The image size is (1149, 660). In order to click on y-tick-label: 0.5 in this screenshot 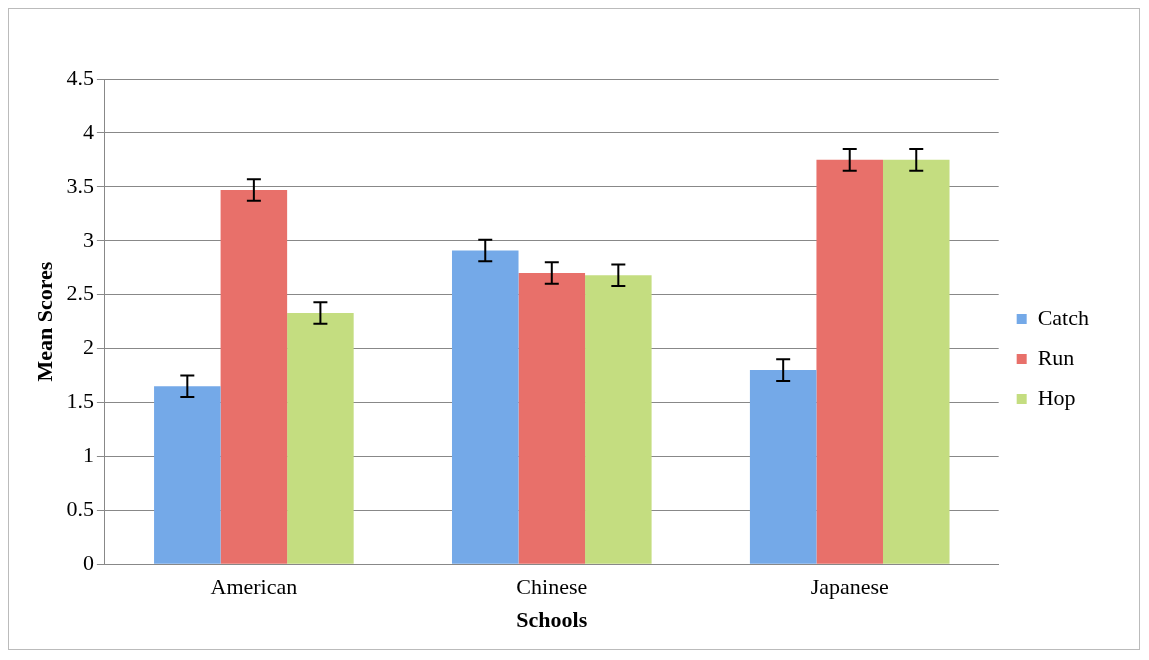, I will do `click(80, 509)`.